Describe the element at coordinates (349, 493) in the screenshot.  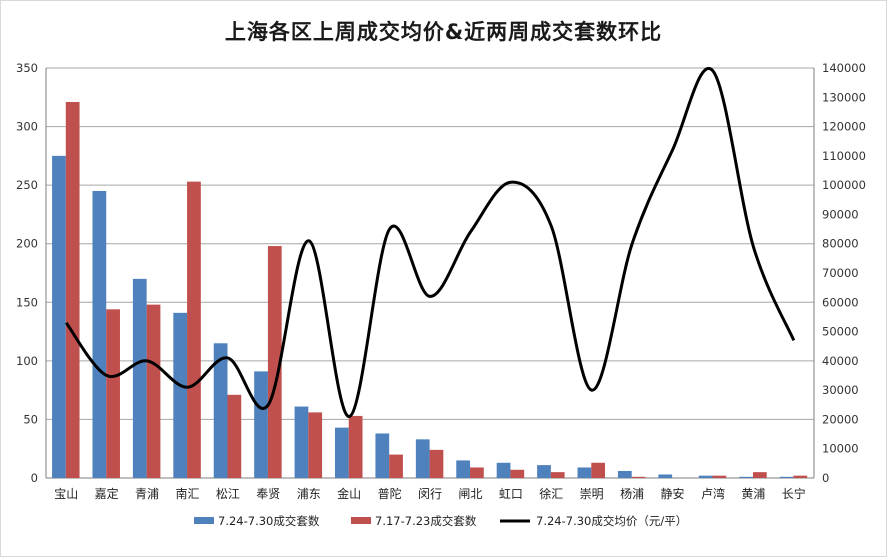
I see `x-category-label: 金山` at that location.